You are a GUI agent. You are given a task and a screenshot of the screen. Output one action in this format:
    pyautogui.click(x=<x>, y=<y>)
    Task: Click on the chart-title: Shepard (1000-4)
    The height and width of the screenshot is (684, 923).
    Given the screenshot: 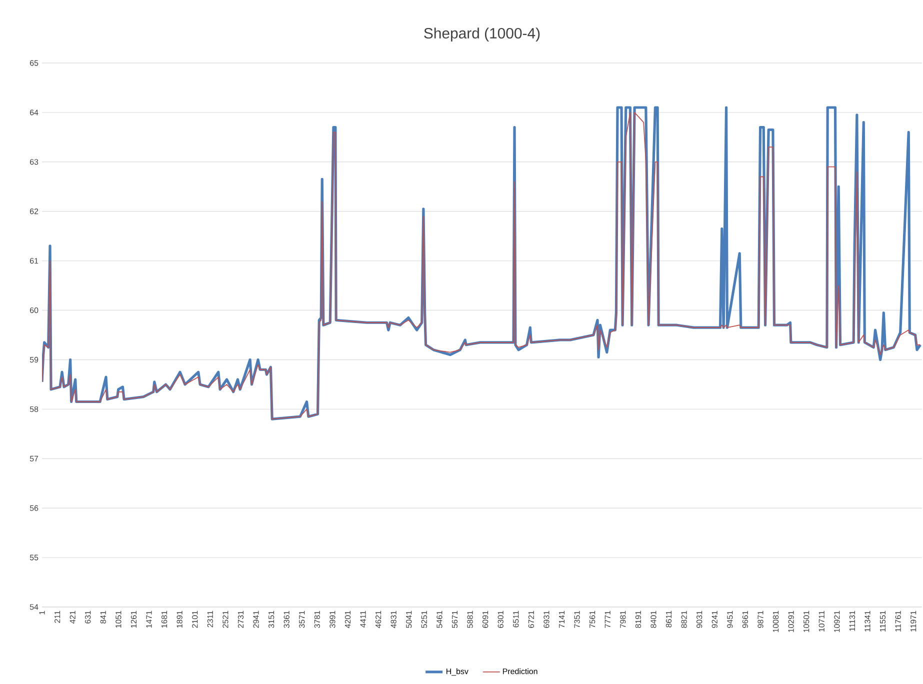 What is the action you would take?
    pyautogui.click(x=482, y=35)
    